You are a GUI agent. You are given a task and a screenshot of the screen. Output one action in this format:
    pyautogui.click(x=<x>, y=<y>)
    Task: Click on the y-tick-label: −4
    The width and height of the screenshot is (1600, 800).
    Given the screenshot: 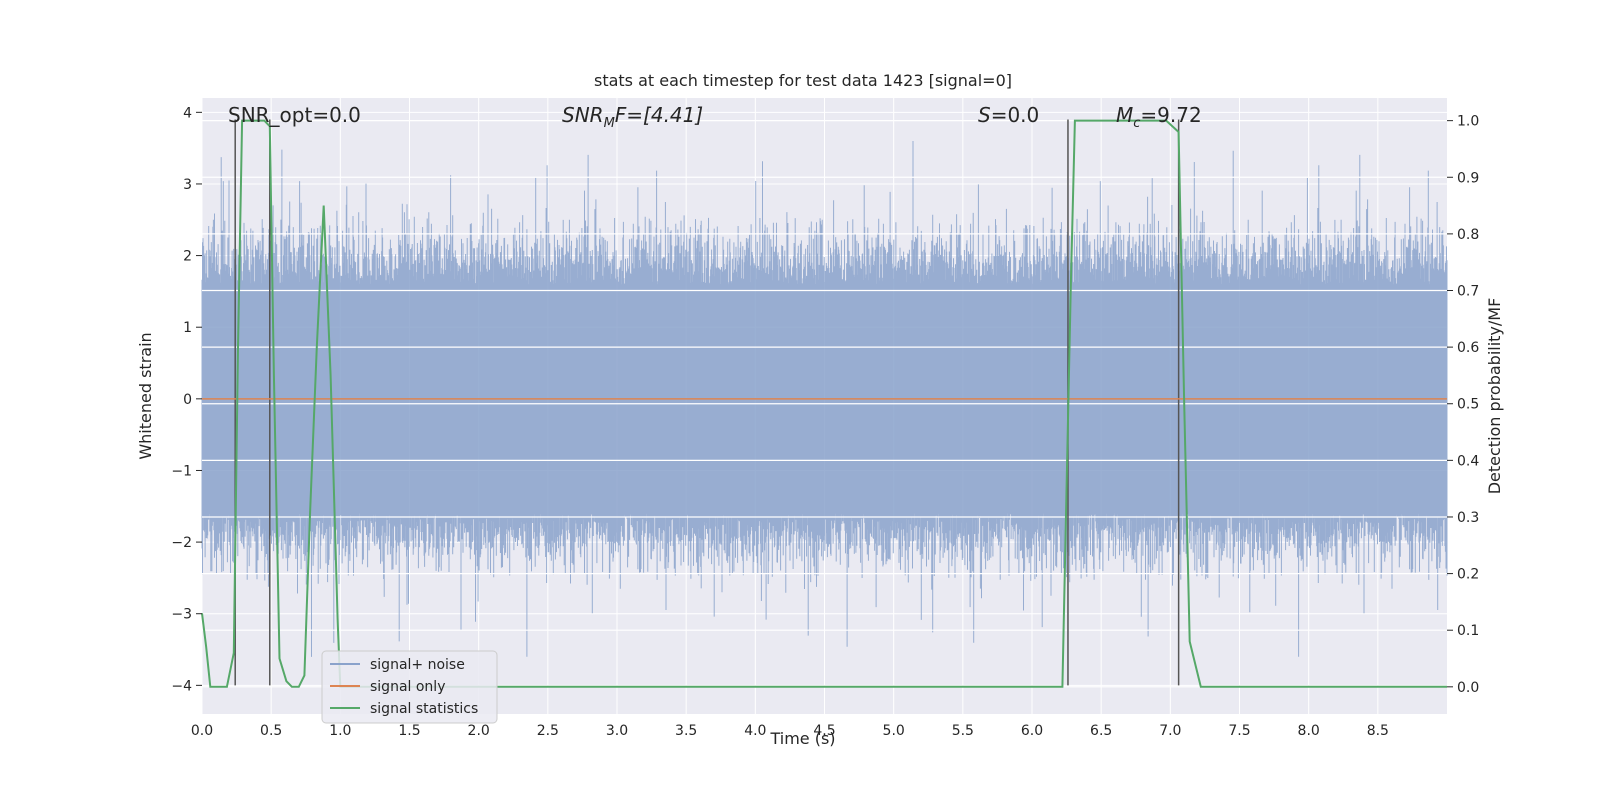 What is the action you would take?
    pyautogui.click(x=181, y=686)
    